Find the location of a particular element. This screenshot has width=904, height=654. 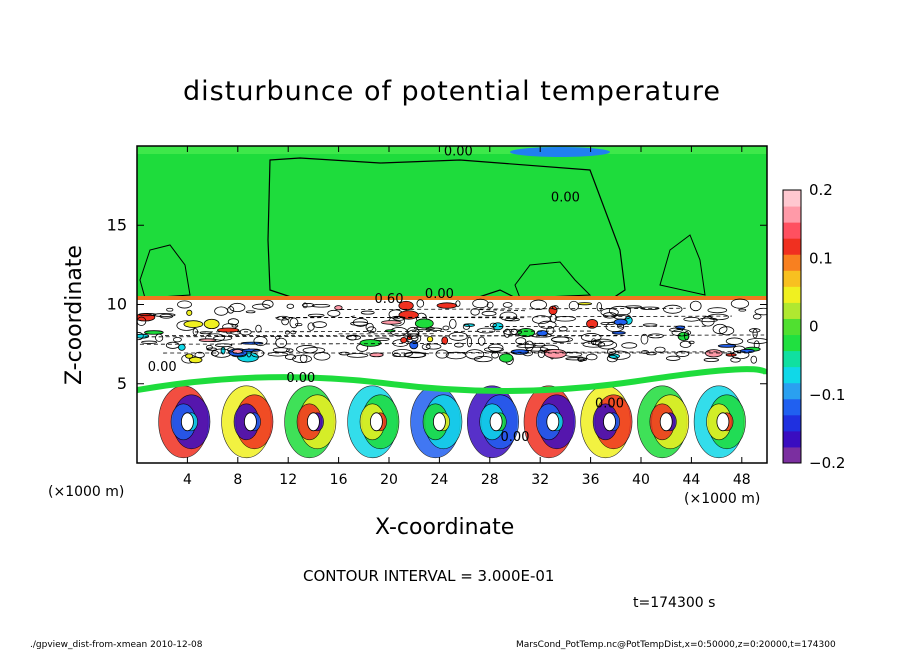

colorbar-frame is located at coordinates (792, 326).